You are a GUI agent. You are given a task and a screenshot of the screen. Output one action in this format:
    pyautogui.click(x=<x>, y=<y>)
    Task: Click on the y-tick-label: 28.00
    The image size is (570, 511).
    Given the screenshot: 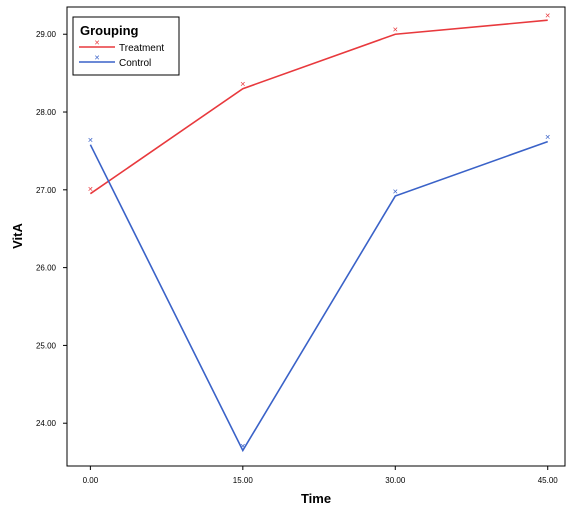 What is the action you would take?
    pyautogui.click(x=46, y=112)
    